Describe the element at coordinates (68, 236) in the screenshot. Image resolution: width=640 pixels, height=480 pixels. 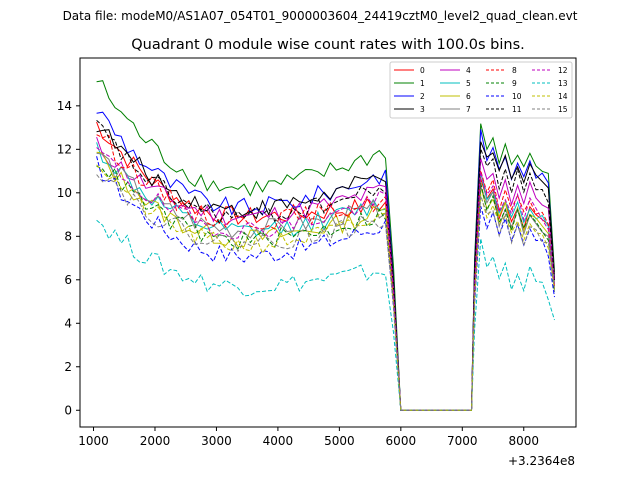
I see `y-tick-label: 8` at that location.